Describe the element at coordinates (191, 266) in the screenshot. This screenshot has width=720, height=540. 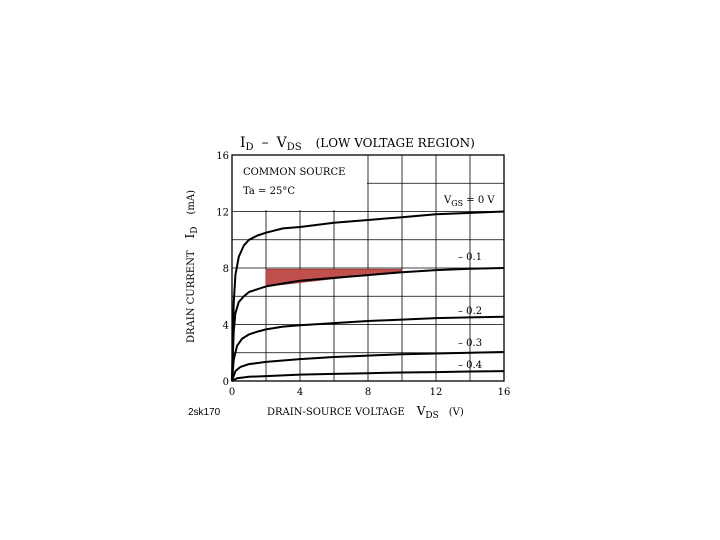
I see `y-axis-label: DRAIN CURRENTID(mA)` at that location.